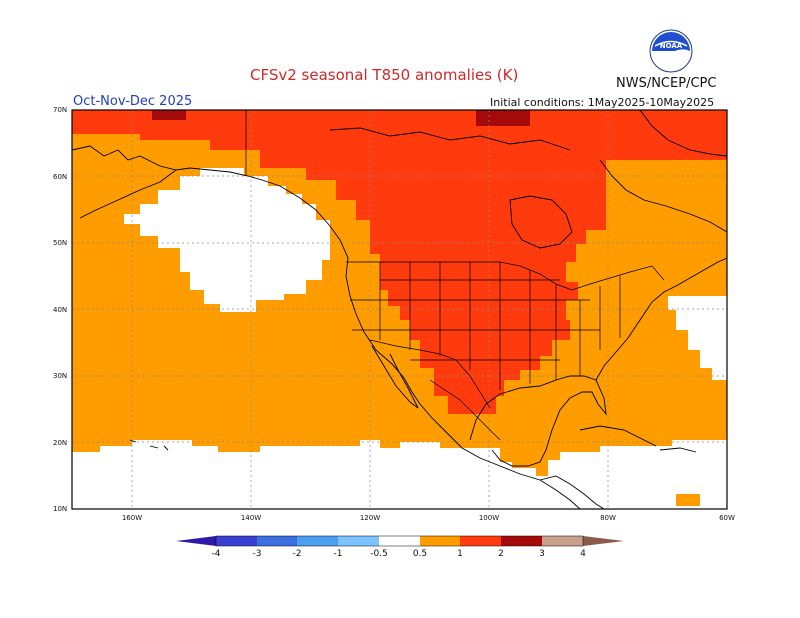 The image size is (800, 618). Describe the element at coordinates (503, 118) in the screenshot. I see `anomaly-region-2-3-arctic` at that location.